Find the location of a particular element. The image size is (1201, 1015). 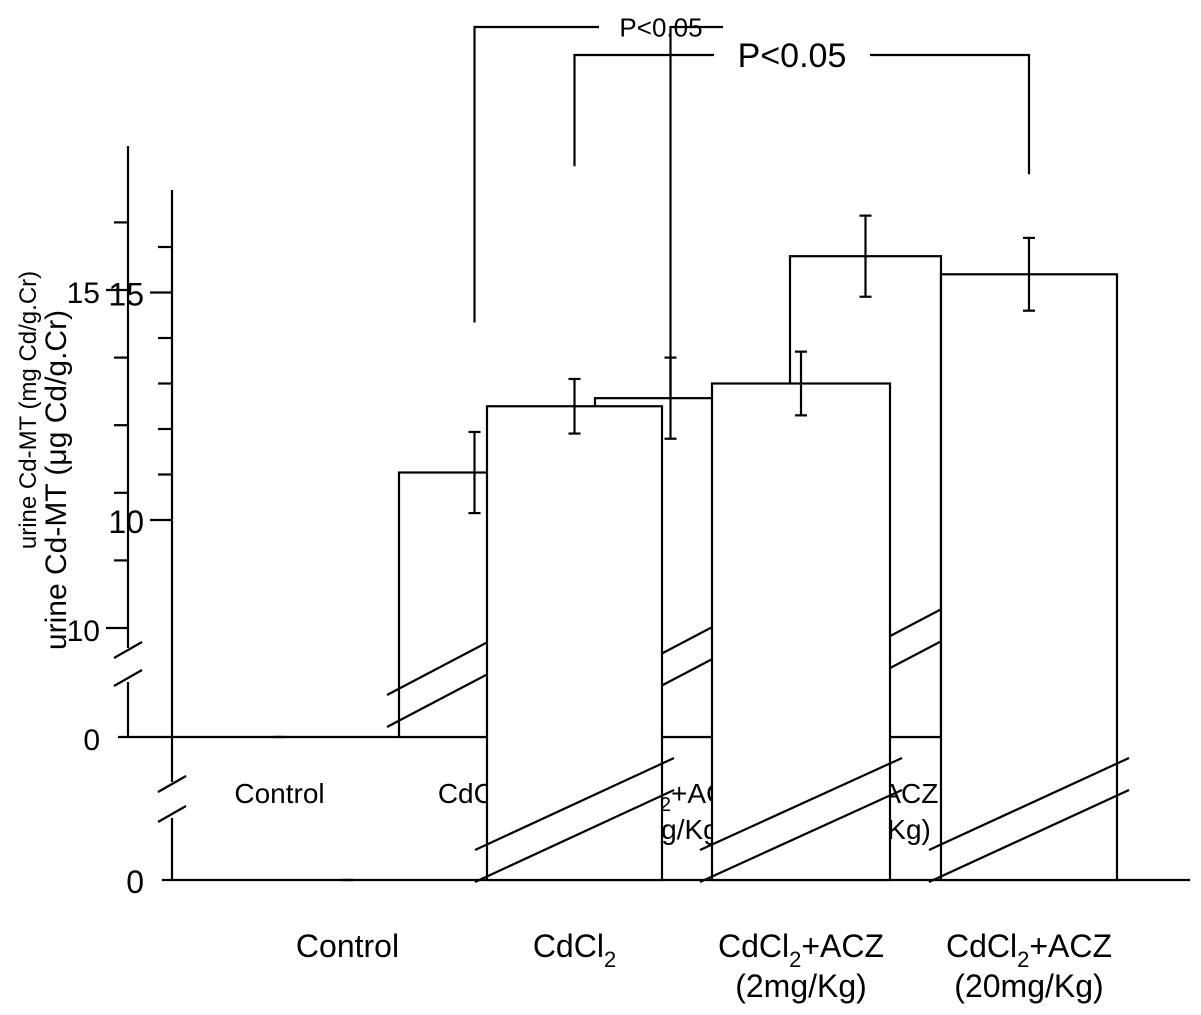

x-tick-label: (2mg/Kg) is located at coordinates (801, 986).